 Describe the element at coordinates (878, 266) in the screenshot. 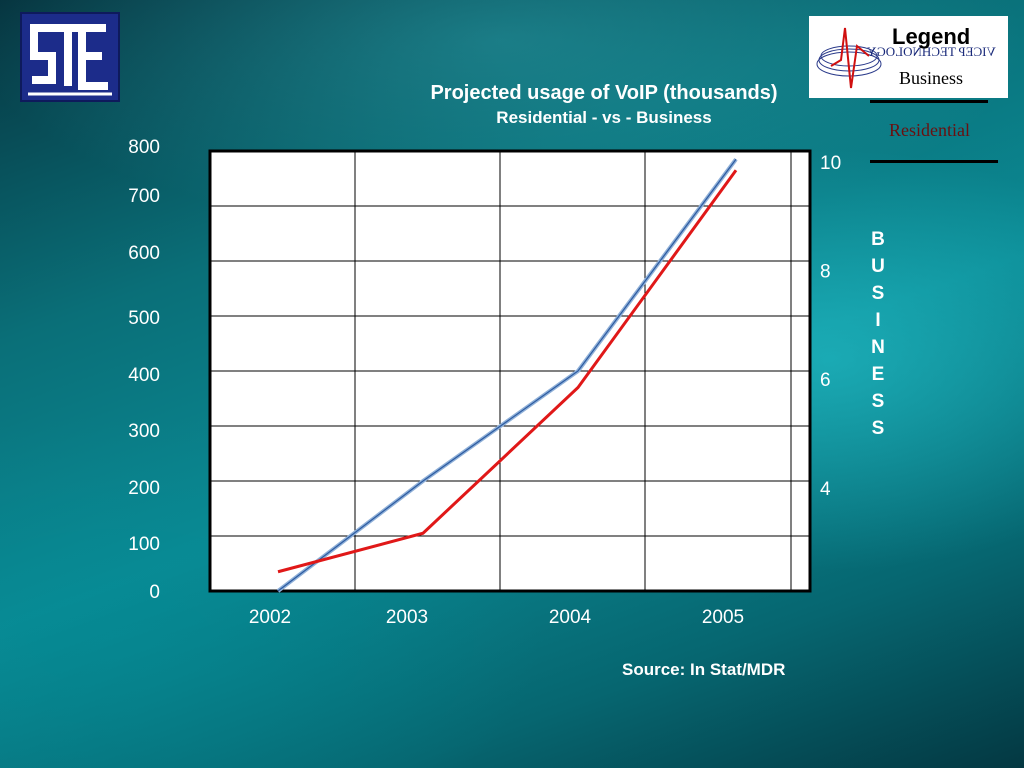

I see `right-axis-label-letter: U` at that location.